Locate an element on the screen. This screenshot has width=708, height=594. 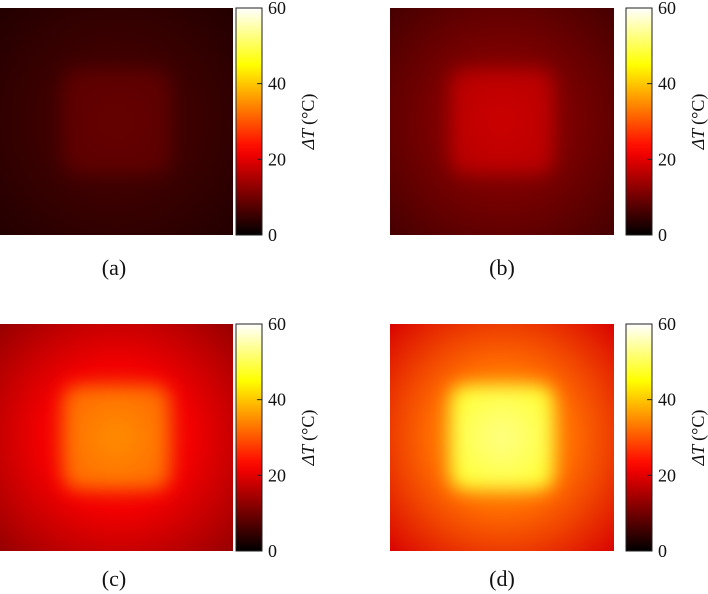
panel-label: (c) is located at coordinates (114, 578).